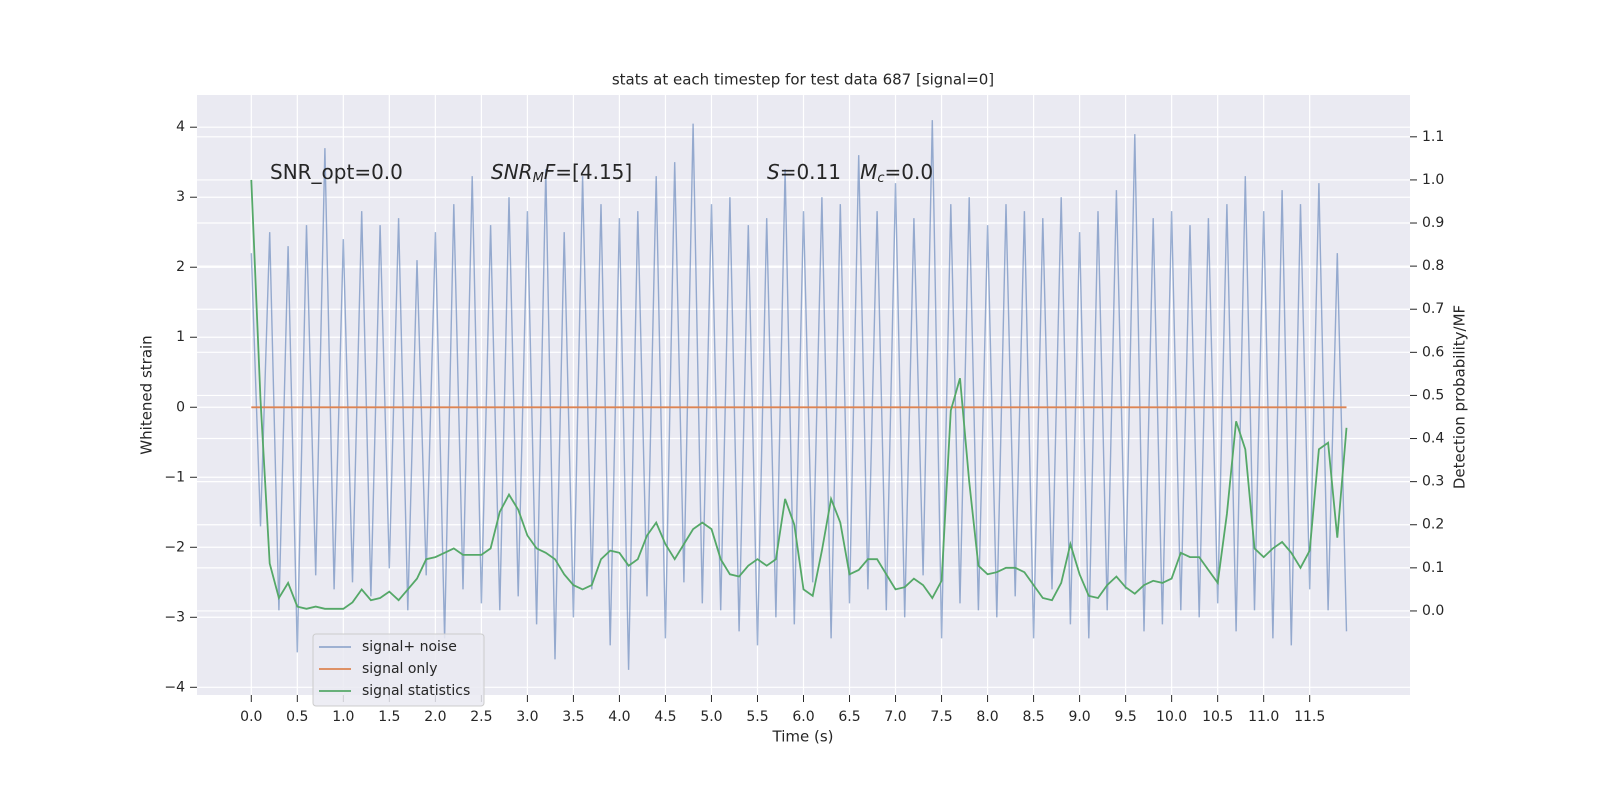  What do you see at coordinates (343, 717) in the screenshot?
I see `x-tick-label: 1.0` at bounding box center [343, 717].